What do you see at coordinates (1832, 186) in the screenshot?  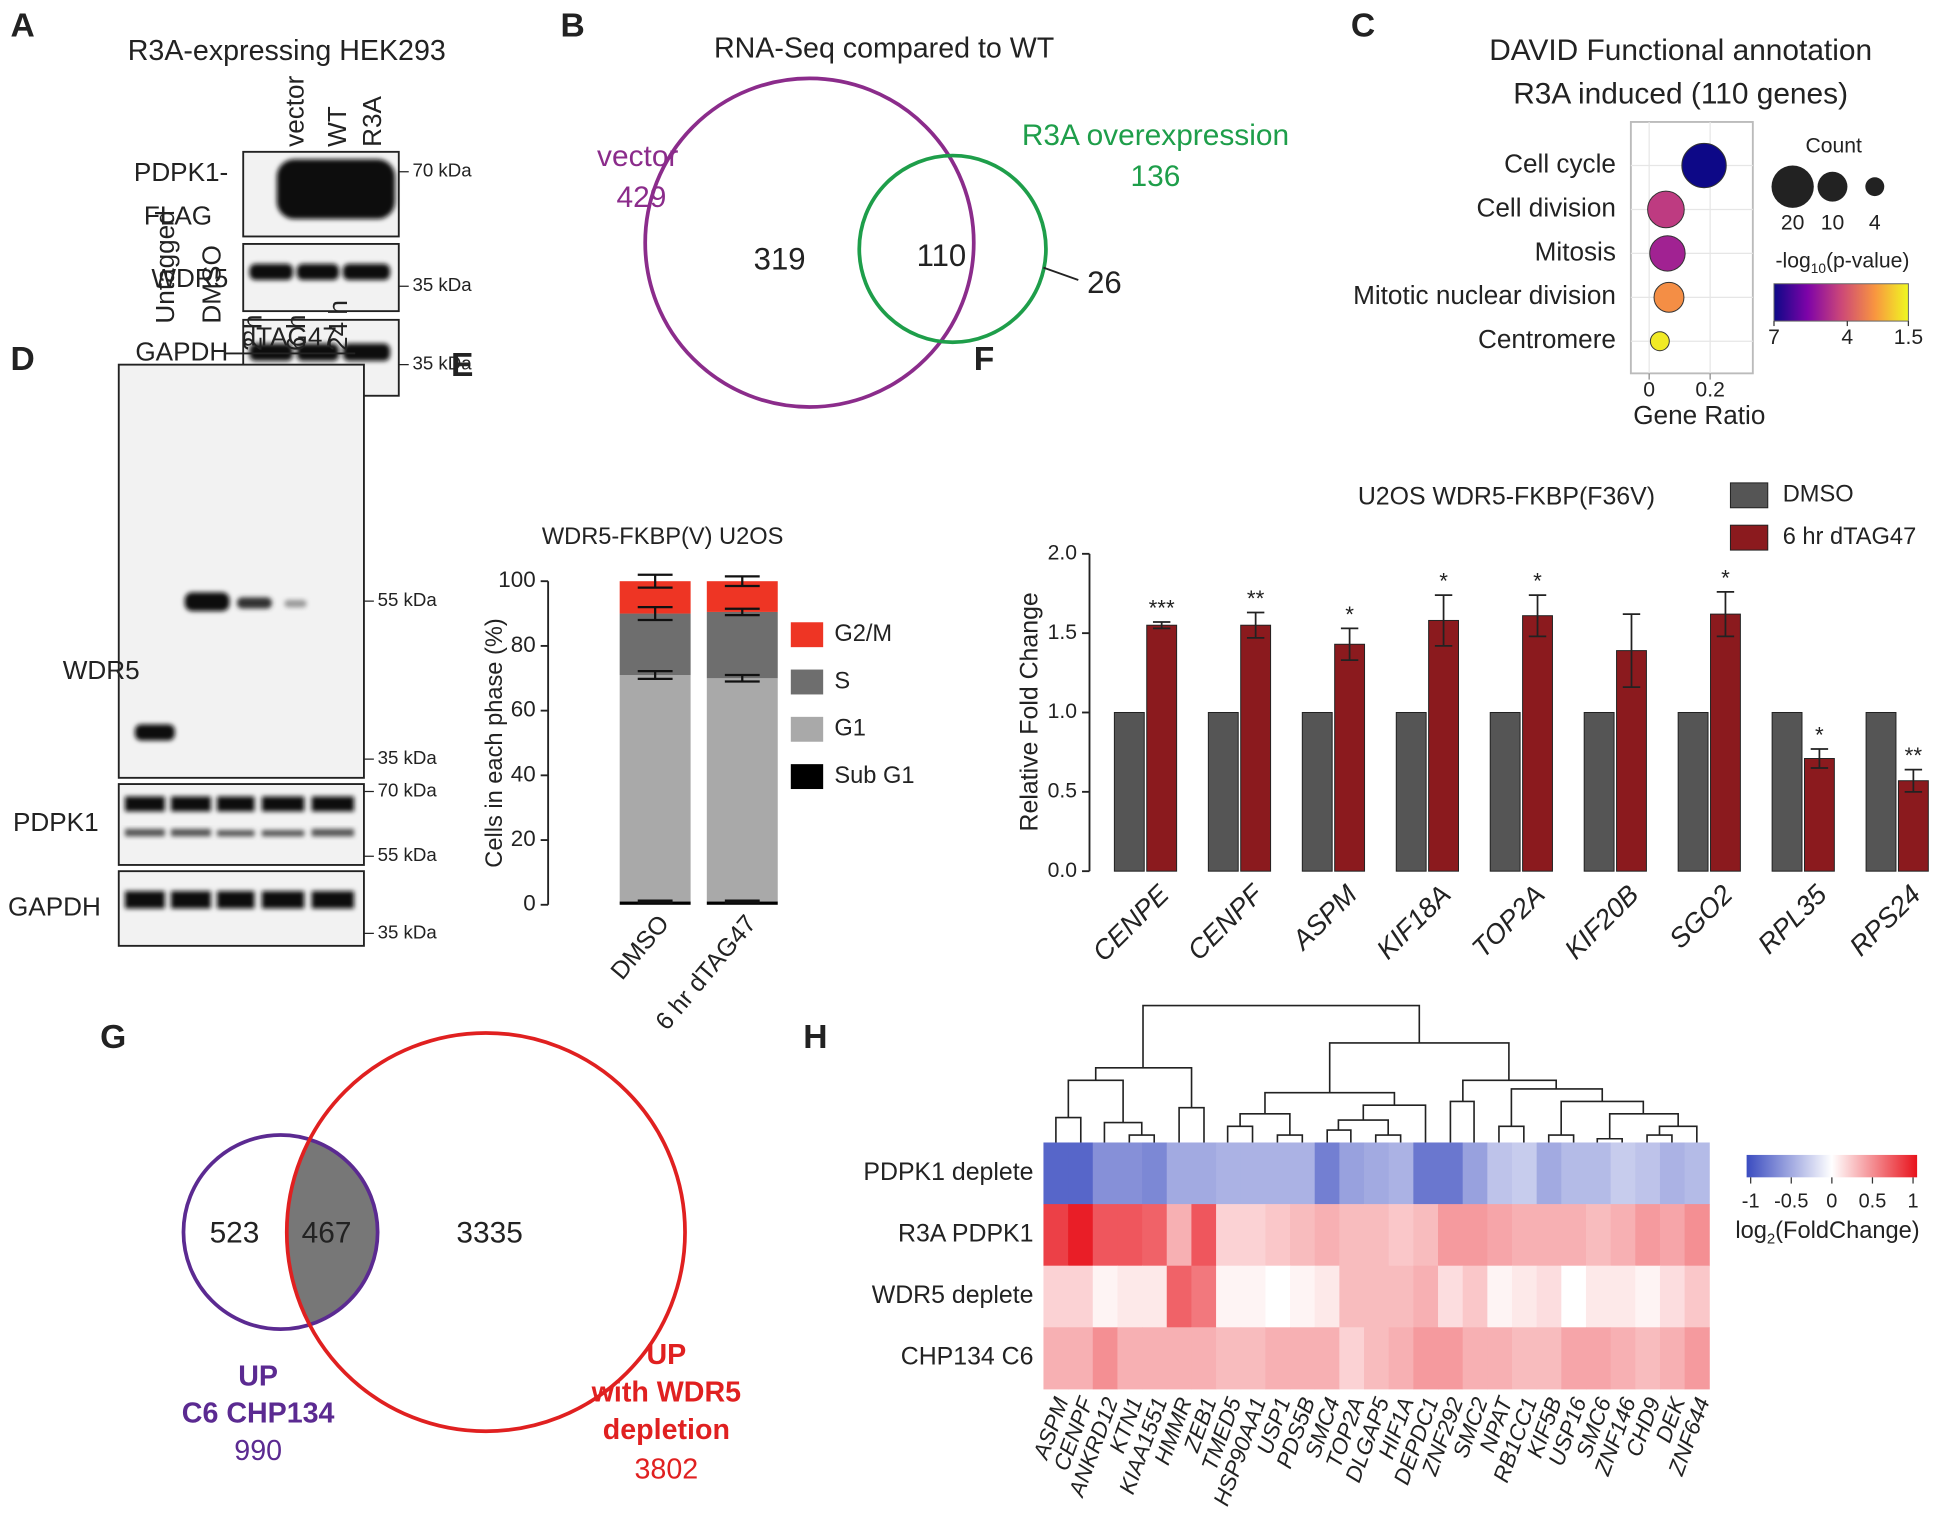 I see `size-legend-mark` at bounding box center [1832, 186].